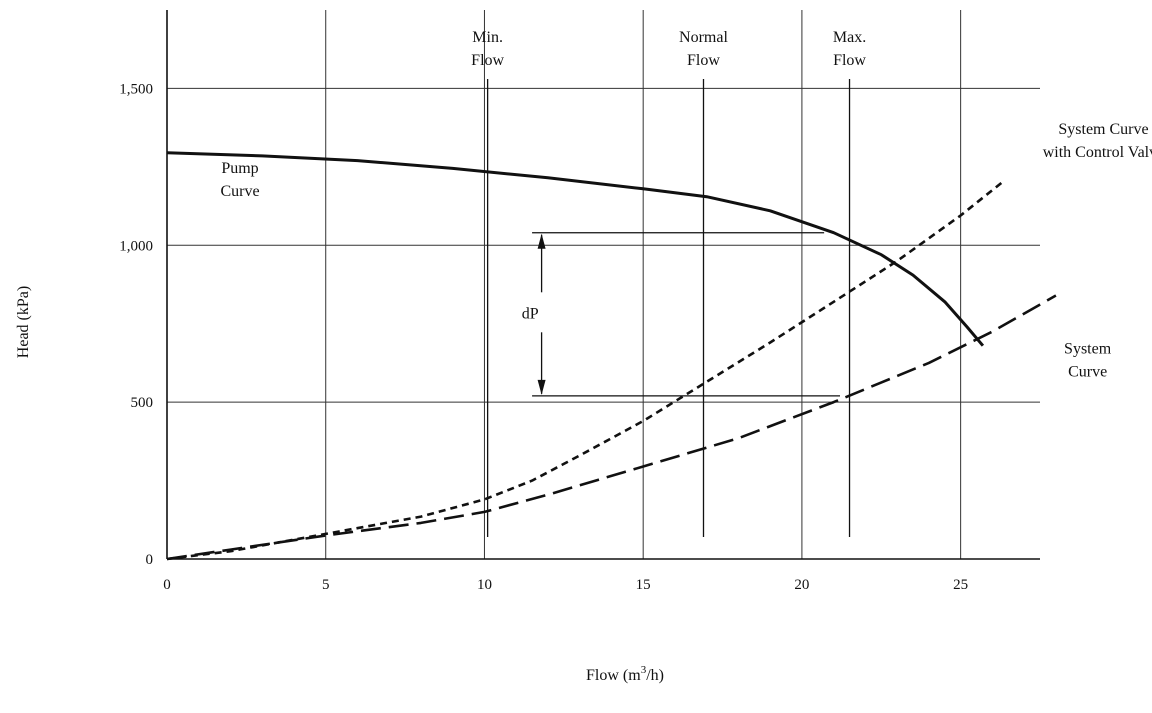  Describe the element at coordinates (643, 585) in the screenshot. I see `x-tick-label: 15` at that location.